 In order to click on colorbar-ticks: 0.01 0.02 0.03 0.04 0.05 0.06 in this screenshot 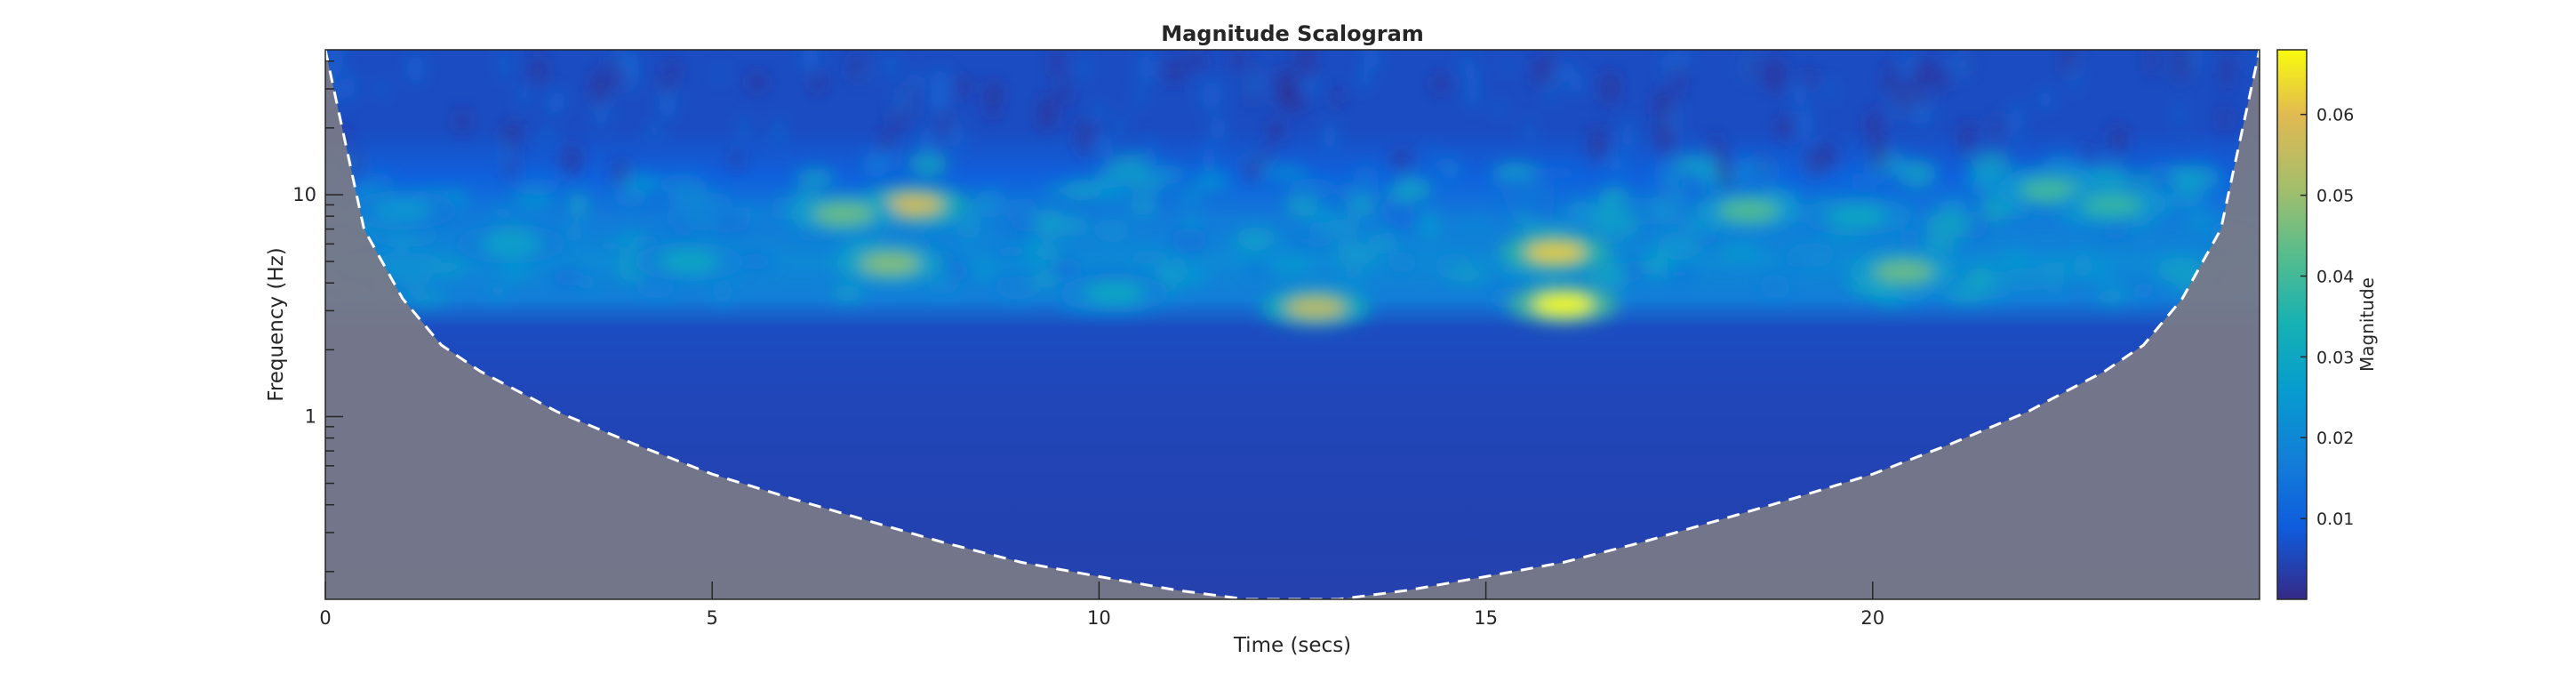, I will do `click(2327, 318)`.